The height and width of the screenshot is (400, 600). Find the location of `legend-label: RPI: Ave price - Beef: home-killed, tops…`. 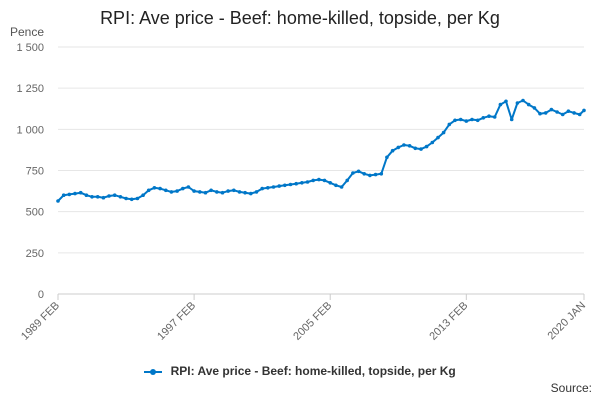

legend-label: RPI: Ave price - Beef: home-killed, tops… is located at coordinates (313, 371).